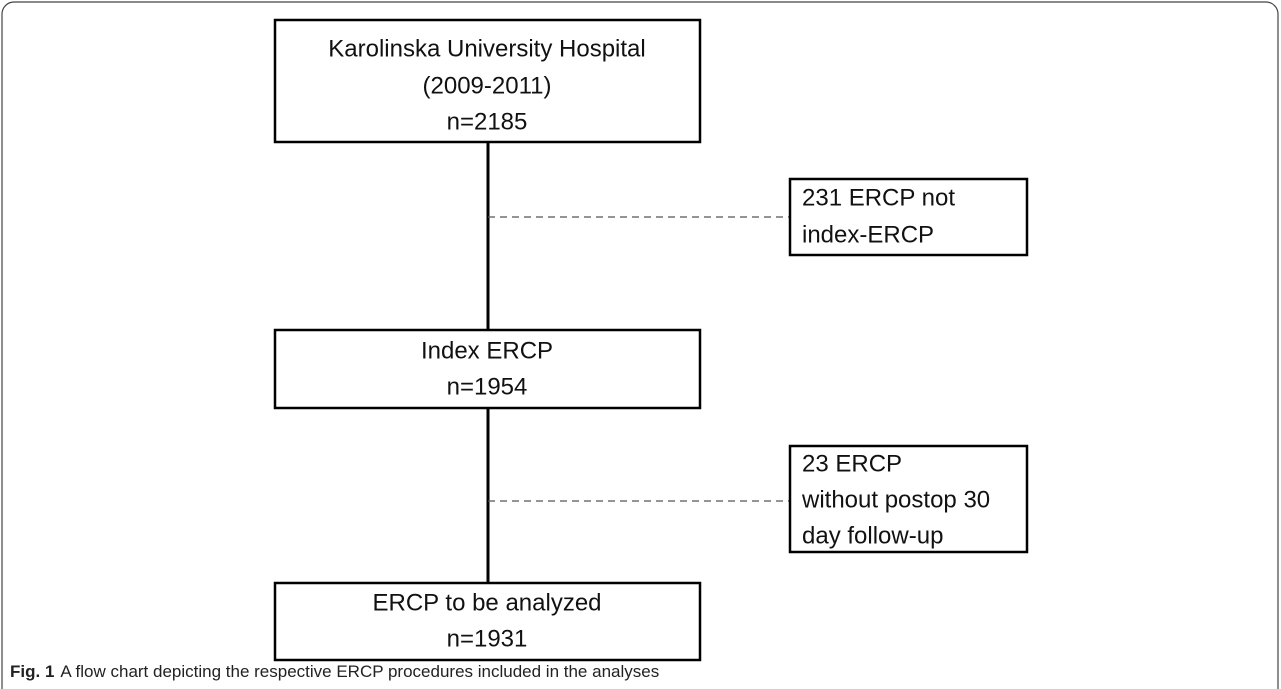  What do you see at coordinates (487, 350) in the screenshot?
I see `node-text: Index ERCP` at bounding box center [487, 350].